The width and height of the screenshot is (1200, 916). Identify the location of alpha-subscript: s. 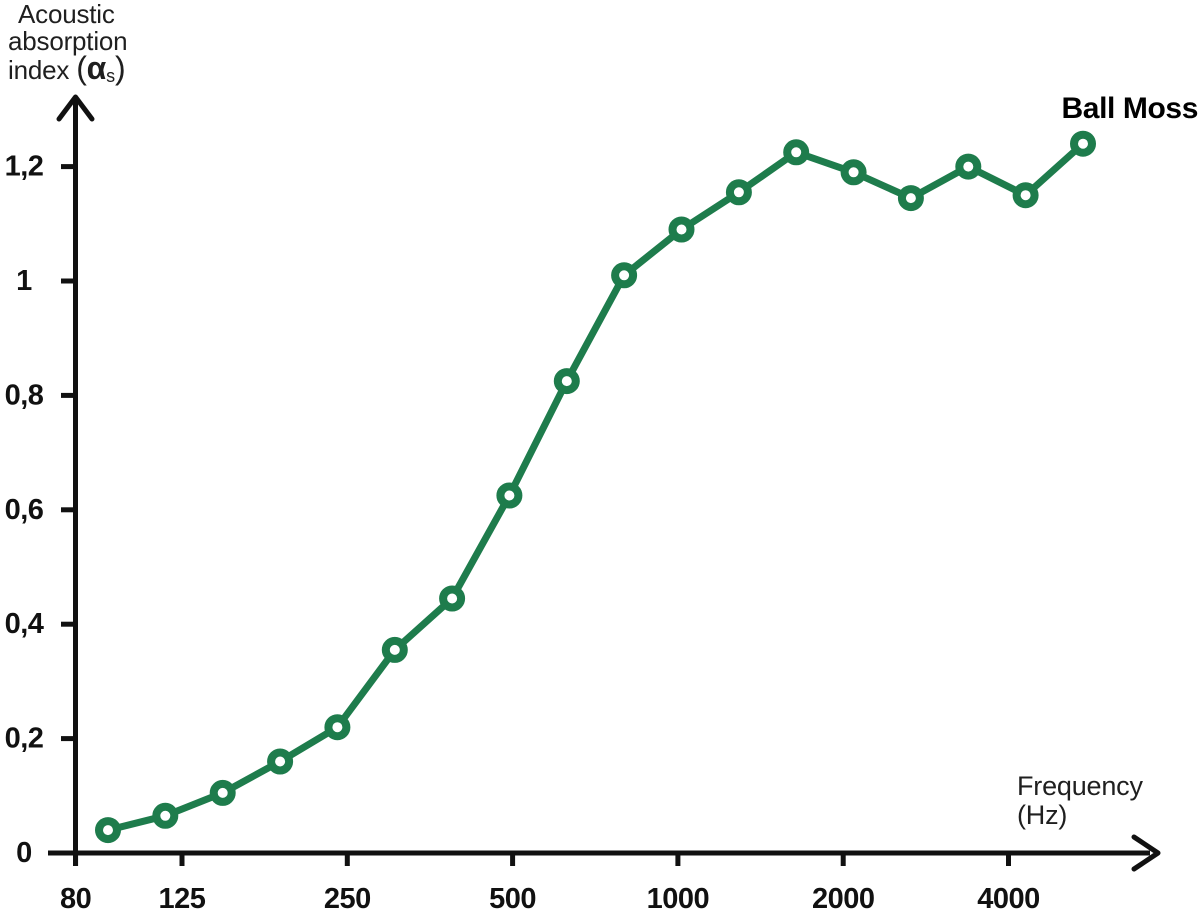
(110, 76).